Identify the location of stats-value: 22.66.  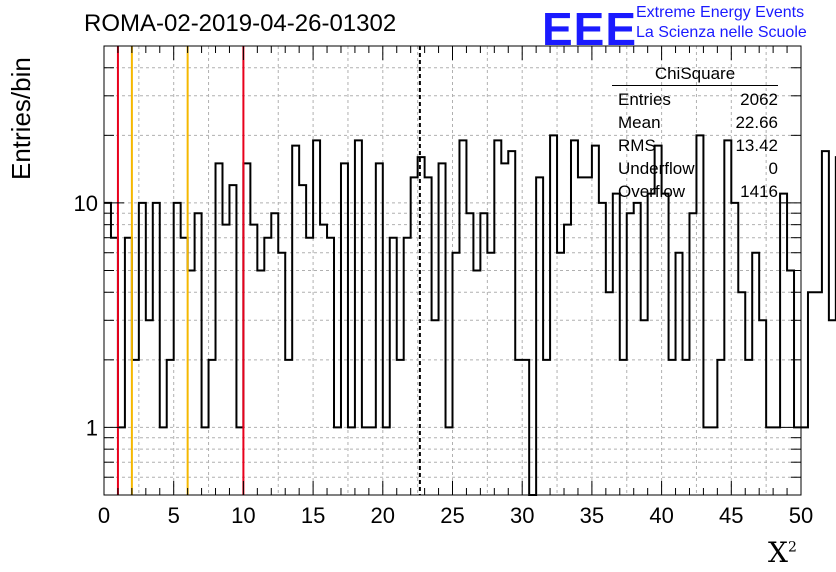
(756, 122).